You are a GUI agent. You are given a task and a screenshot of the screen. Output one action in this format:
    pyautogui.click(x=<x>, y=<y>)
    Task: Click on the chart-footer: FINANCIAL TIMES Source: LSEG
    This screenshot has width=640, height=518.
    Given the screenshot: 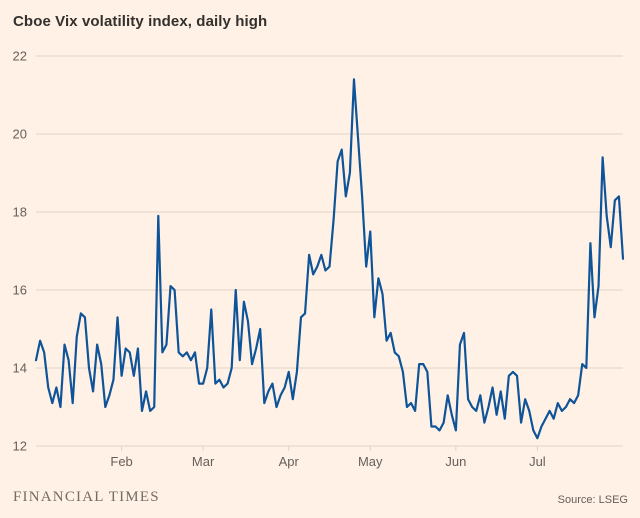 What is the action you would take?
    pyautogui.click(x=320, y=503)
    